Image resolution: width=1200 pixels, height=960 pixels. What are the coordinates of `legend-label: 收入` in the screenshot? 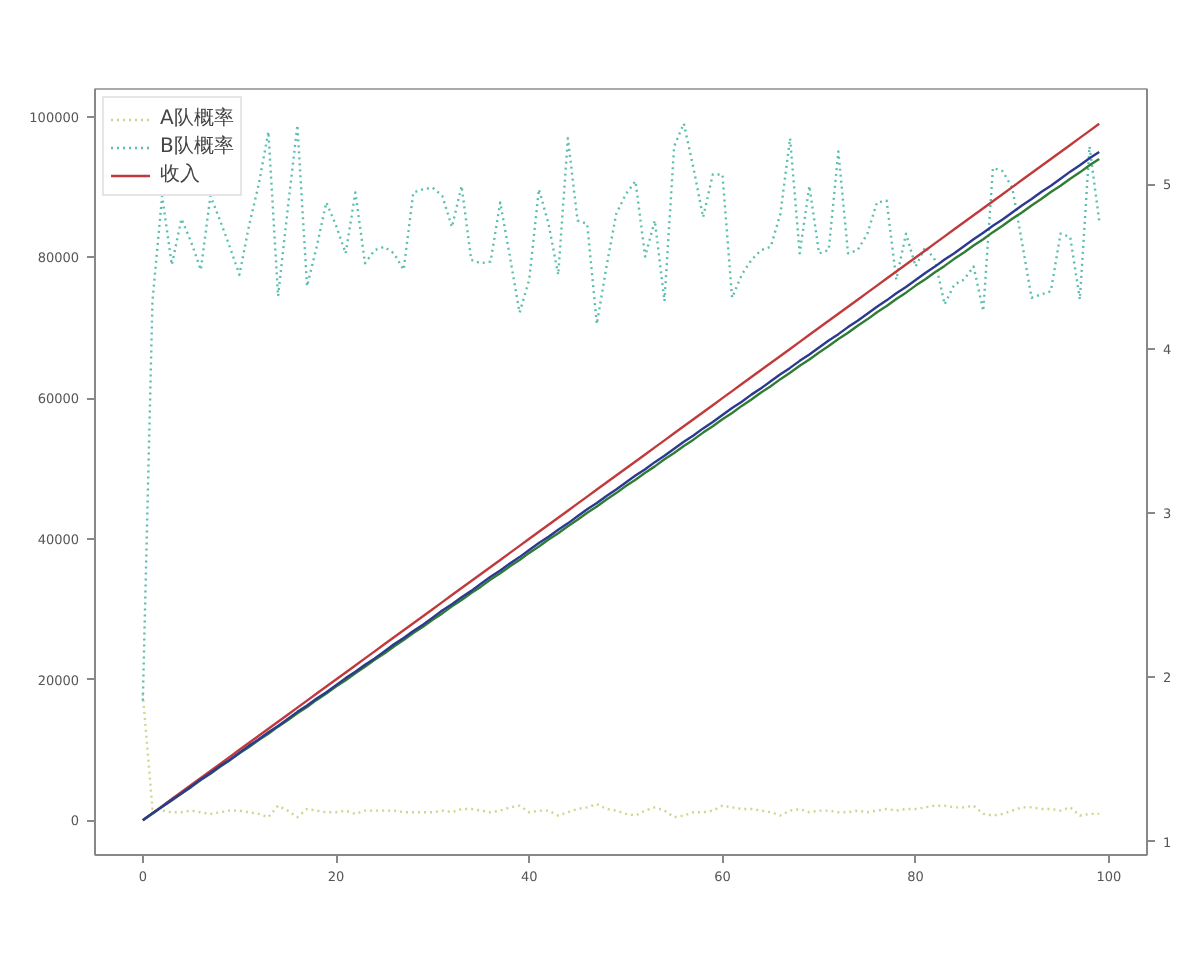 It's located at (180, 174).